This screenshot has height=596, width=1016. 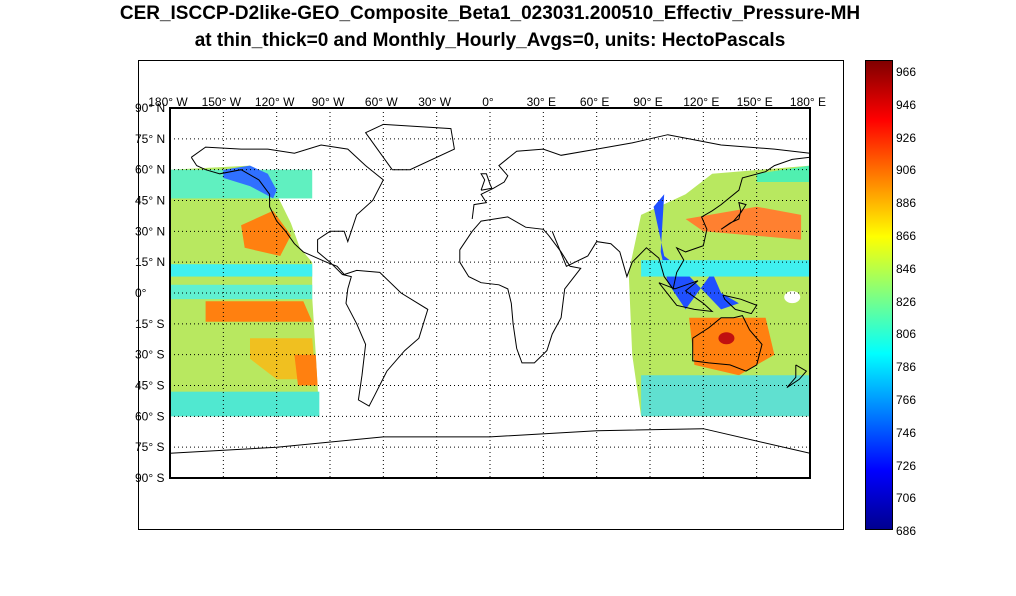 I want to click on longitude-tick-label: 120° W, so click(x=275, y=102).